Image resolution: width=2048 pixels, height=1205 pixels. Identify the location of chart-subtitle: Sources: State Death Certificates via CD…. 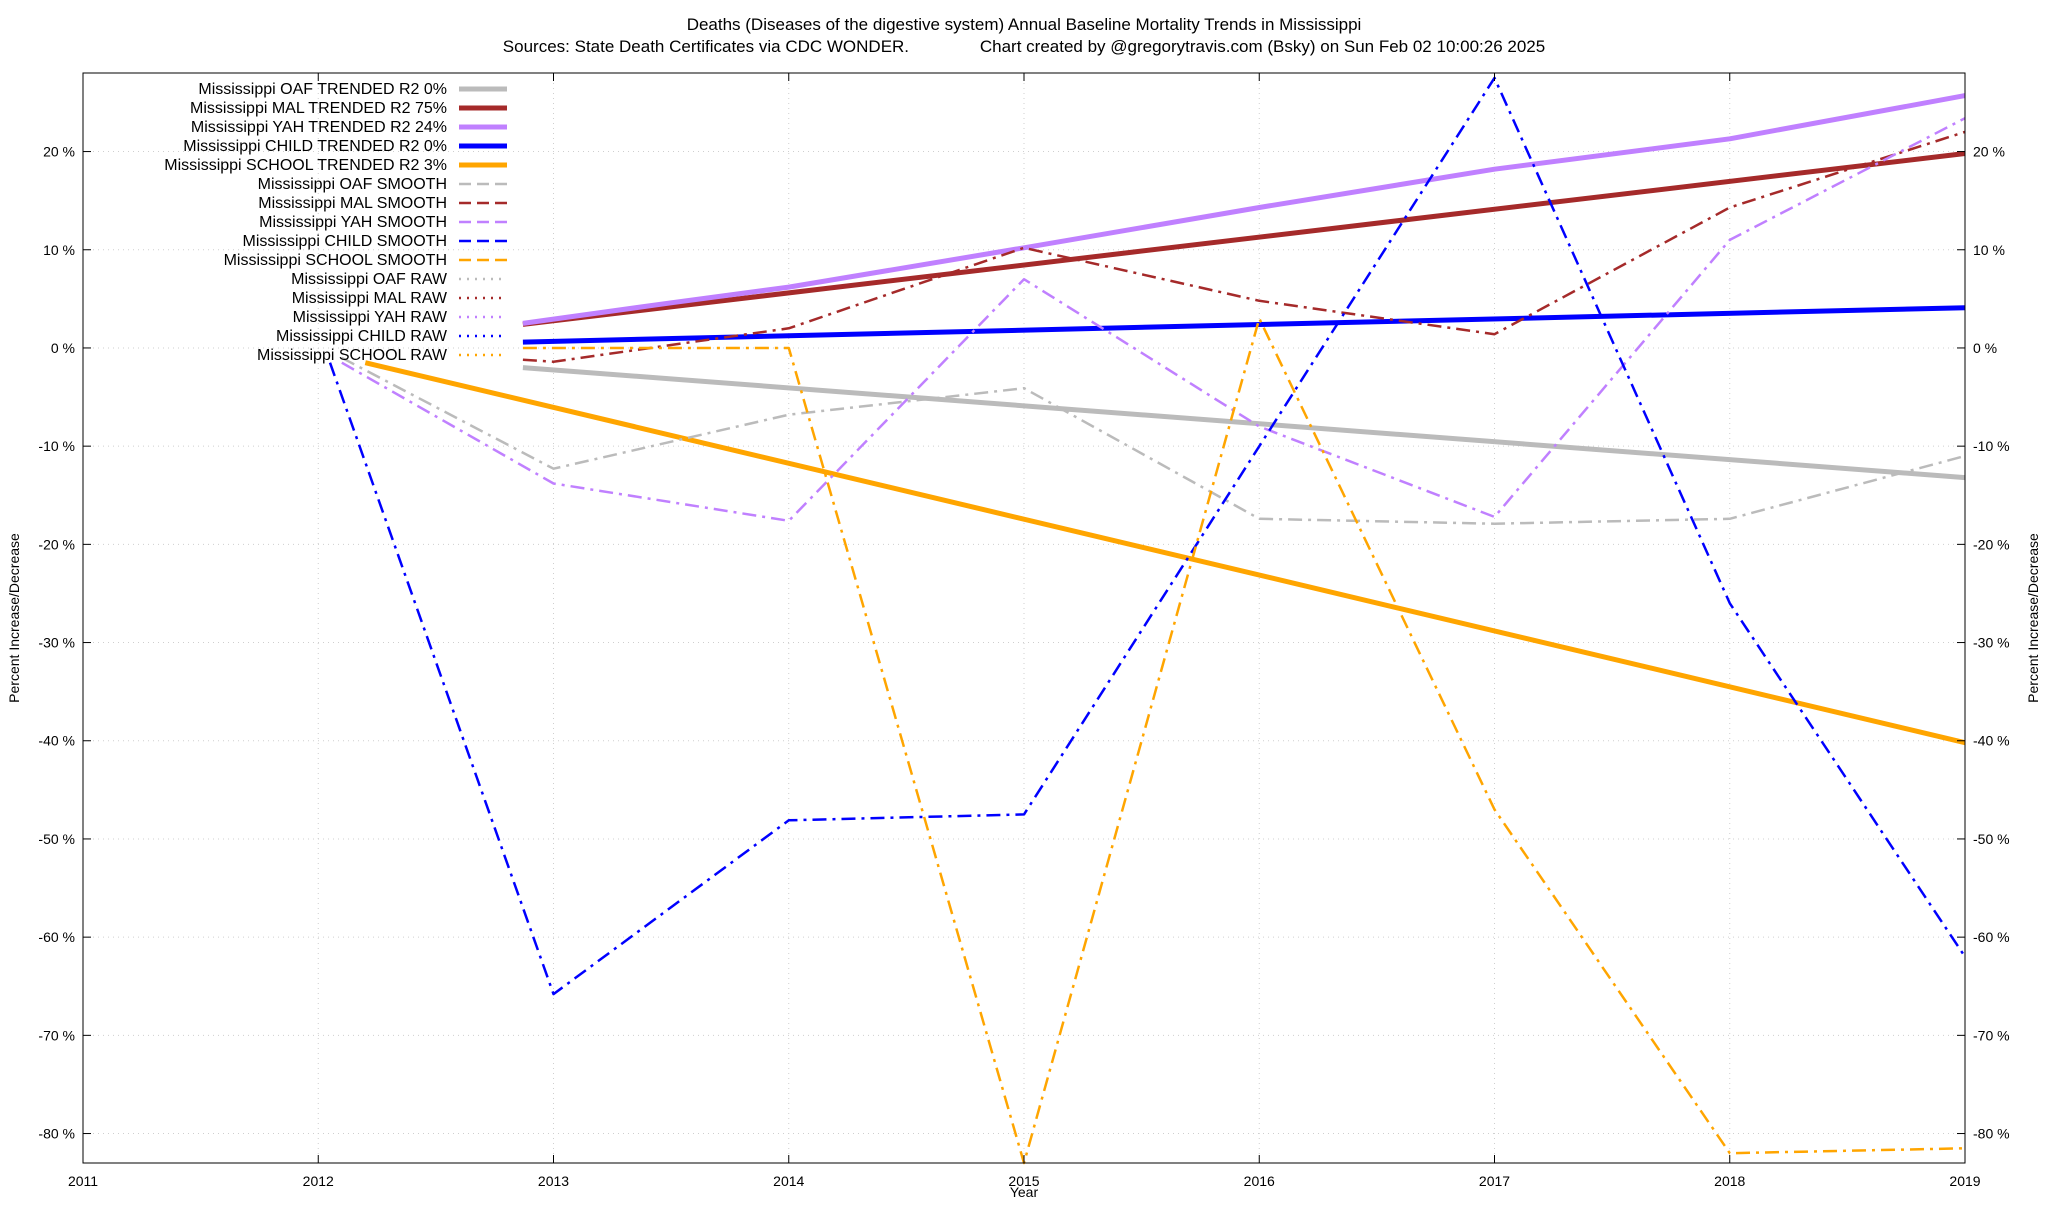
(1024, 46).